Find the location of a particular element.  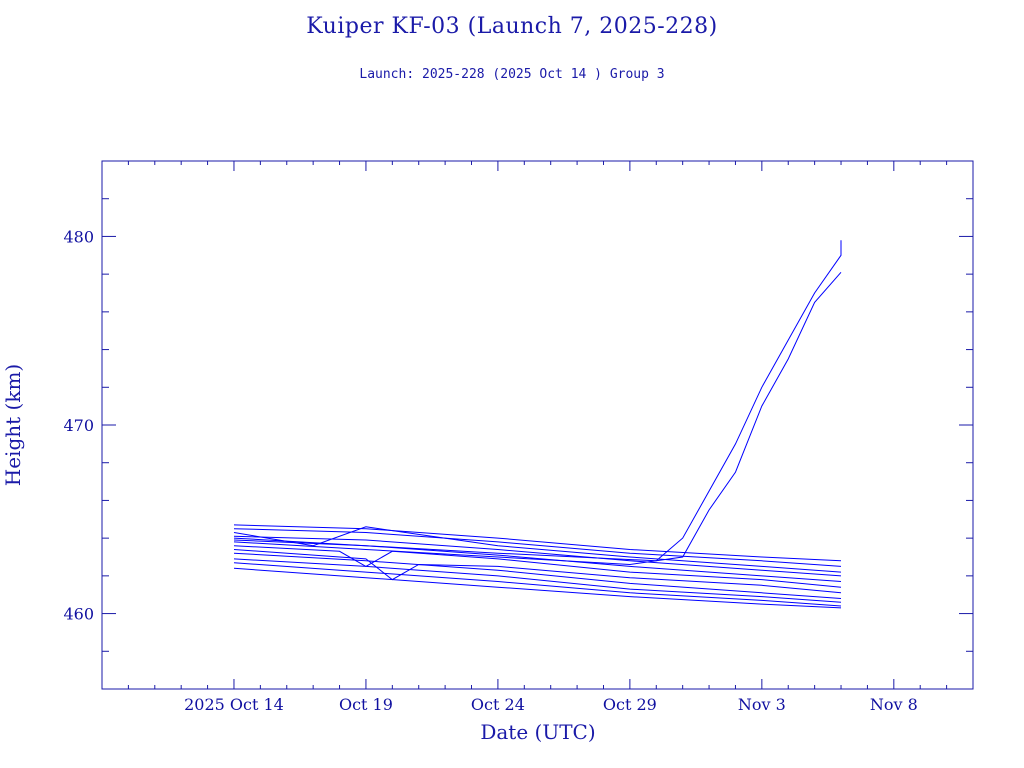

chart-subtitle: Launch: 2025-228 (2025 Oct 14 ) Group 3 is located at coordinates (512, 74).